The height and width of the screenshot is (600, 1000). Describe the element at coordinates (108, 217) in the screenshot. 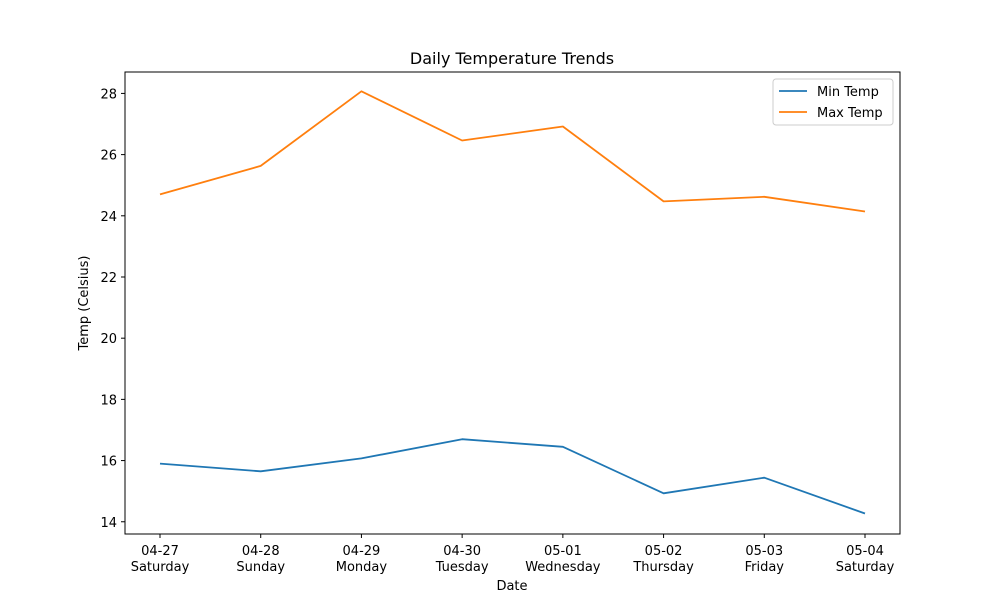

I see `y-tick-label: 24` at that location.